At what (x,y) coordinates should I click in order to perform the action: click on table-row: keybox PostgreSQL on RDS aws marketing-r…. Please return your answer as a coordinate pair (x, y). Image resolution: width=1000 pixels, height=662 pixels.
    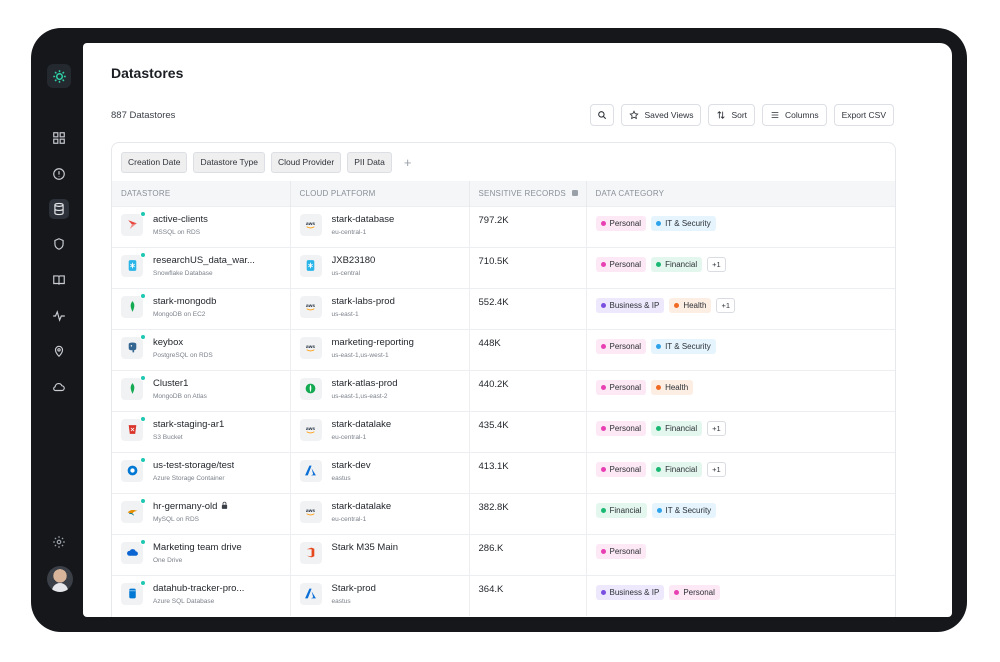
    Looking at the image, I should click on (504, 349).